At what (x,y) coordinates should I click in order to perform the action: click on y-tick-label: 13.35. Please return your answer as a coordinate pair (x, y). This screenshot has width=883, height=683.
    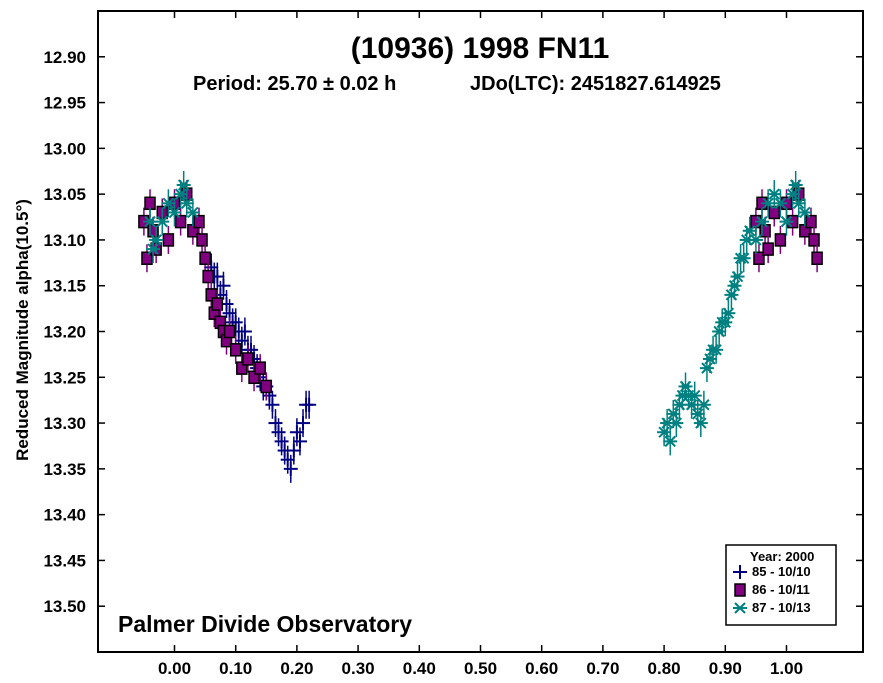
    Looking at the image, I should click on (64, 469).